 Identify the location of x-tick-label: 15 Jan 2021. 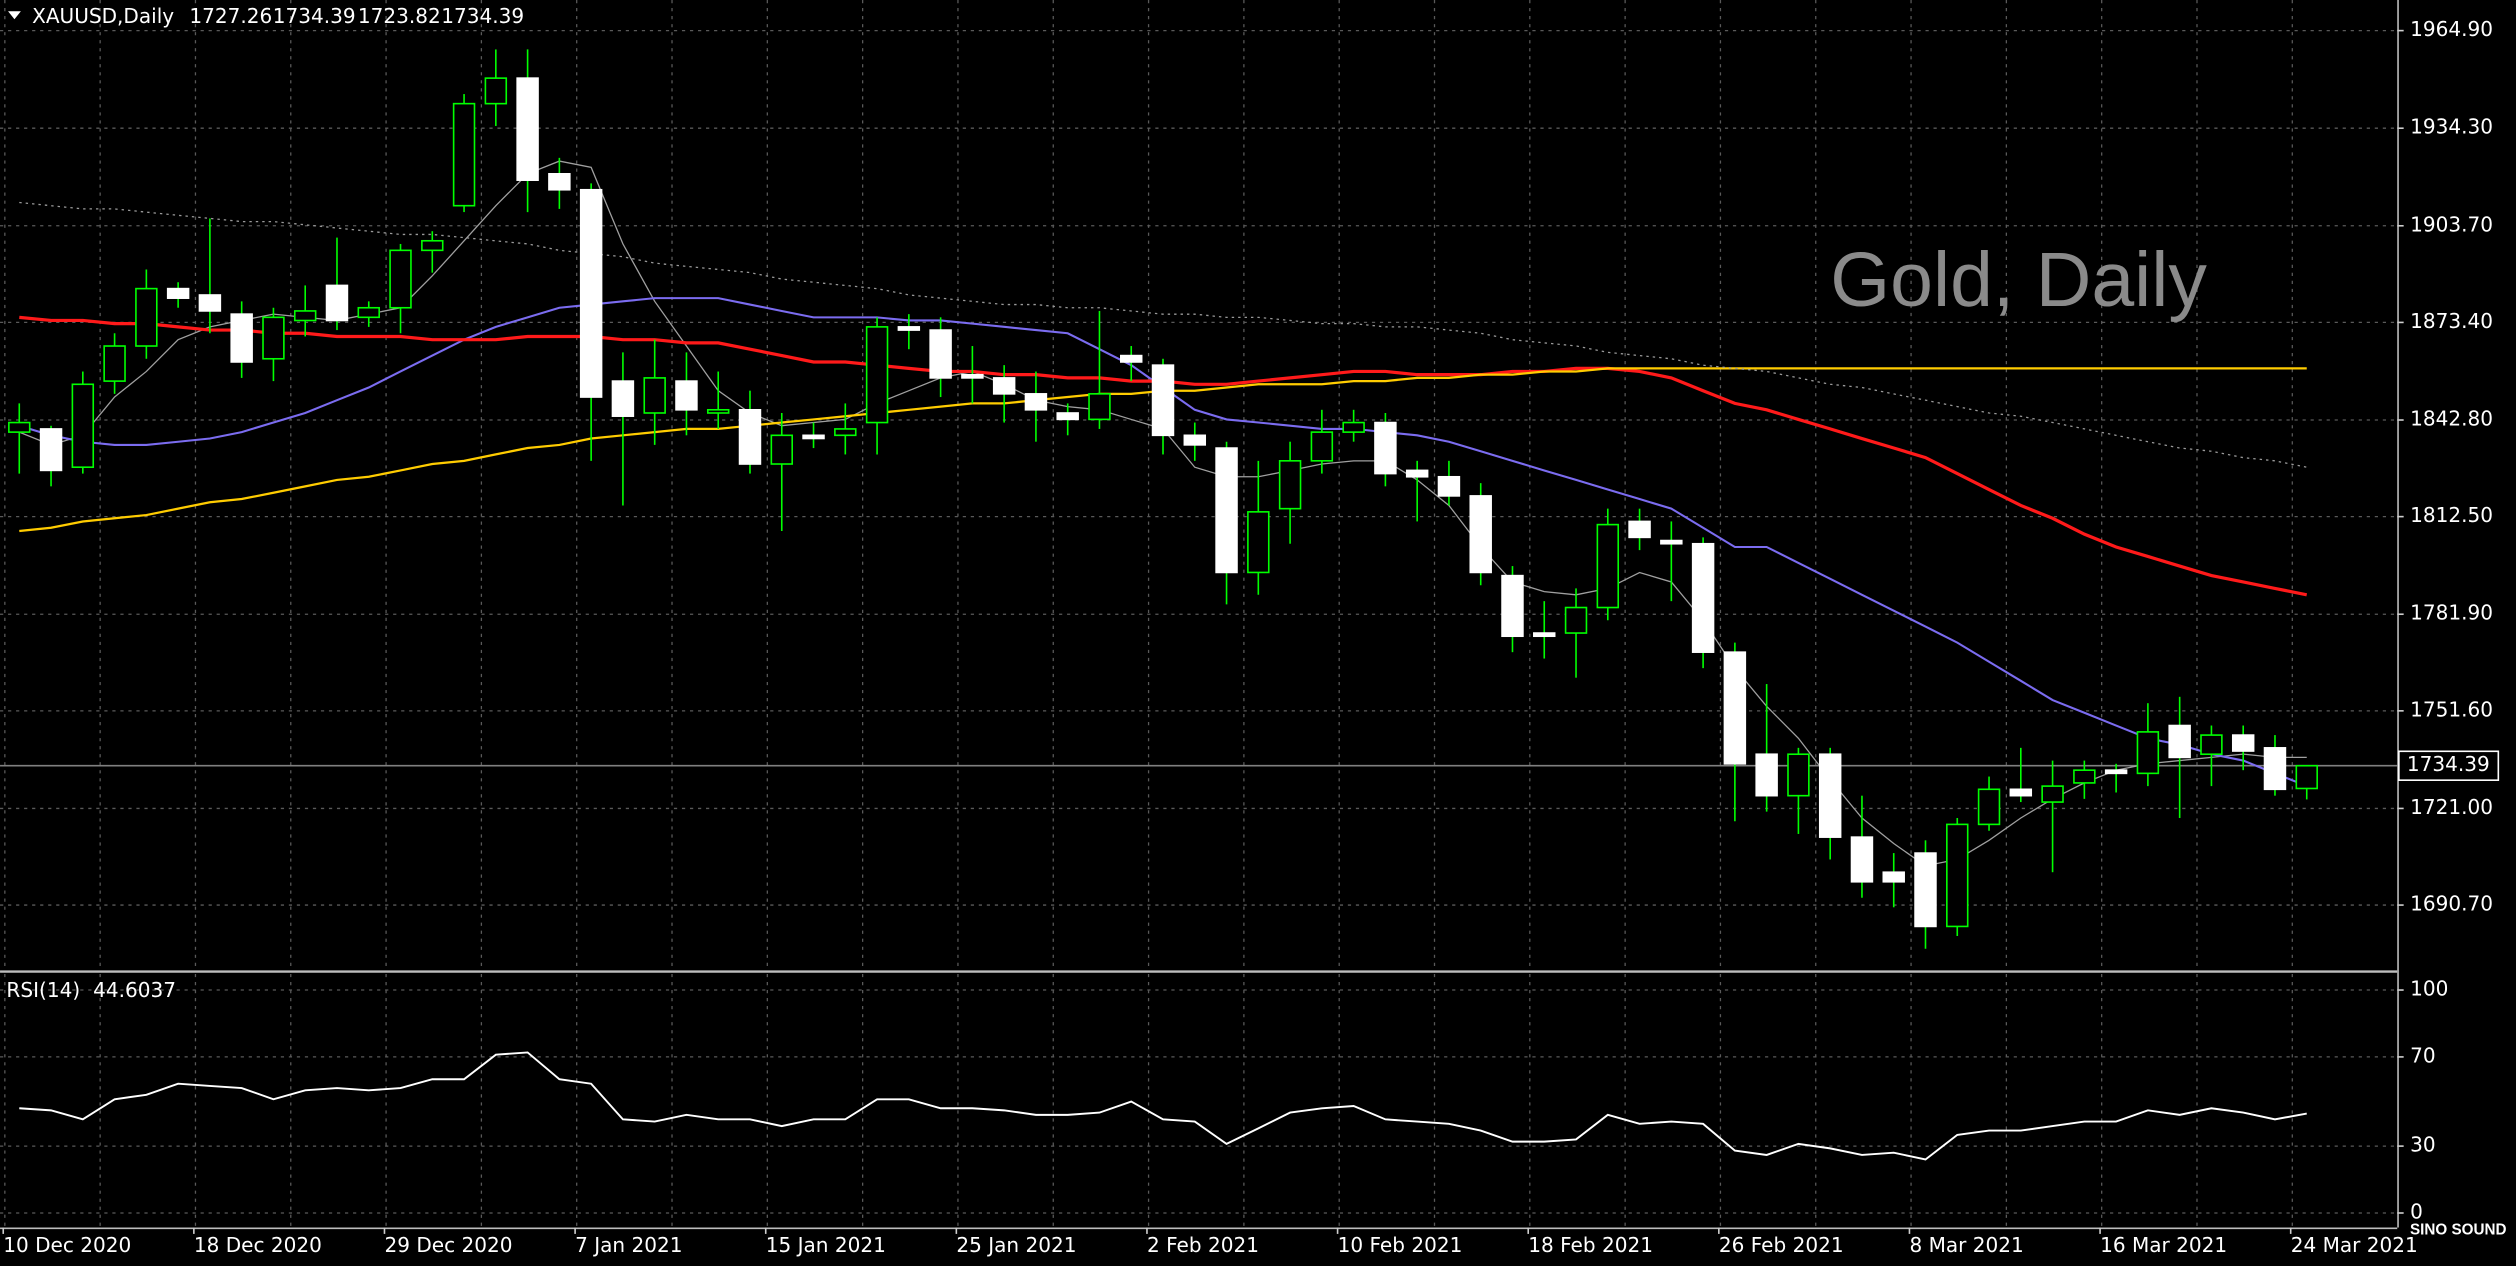
(826, 1245).